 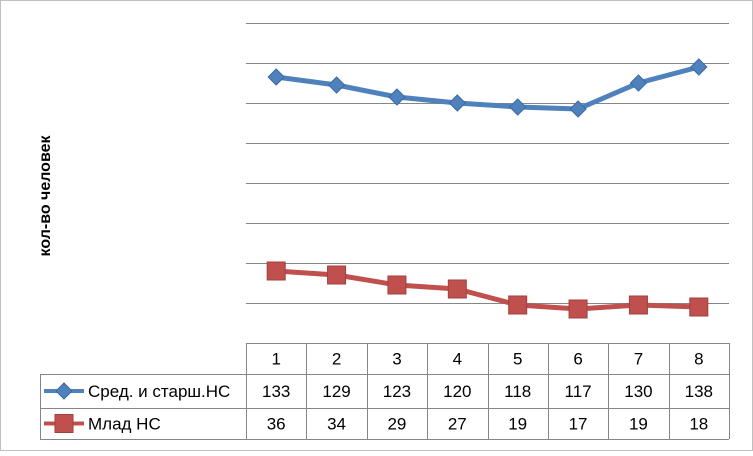 I want to click on legend-series-name: Сред. и старш.НС, so click(x=159, y=391).